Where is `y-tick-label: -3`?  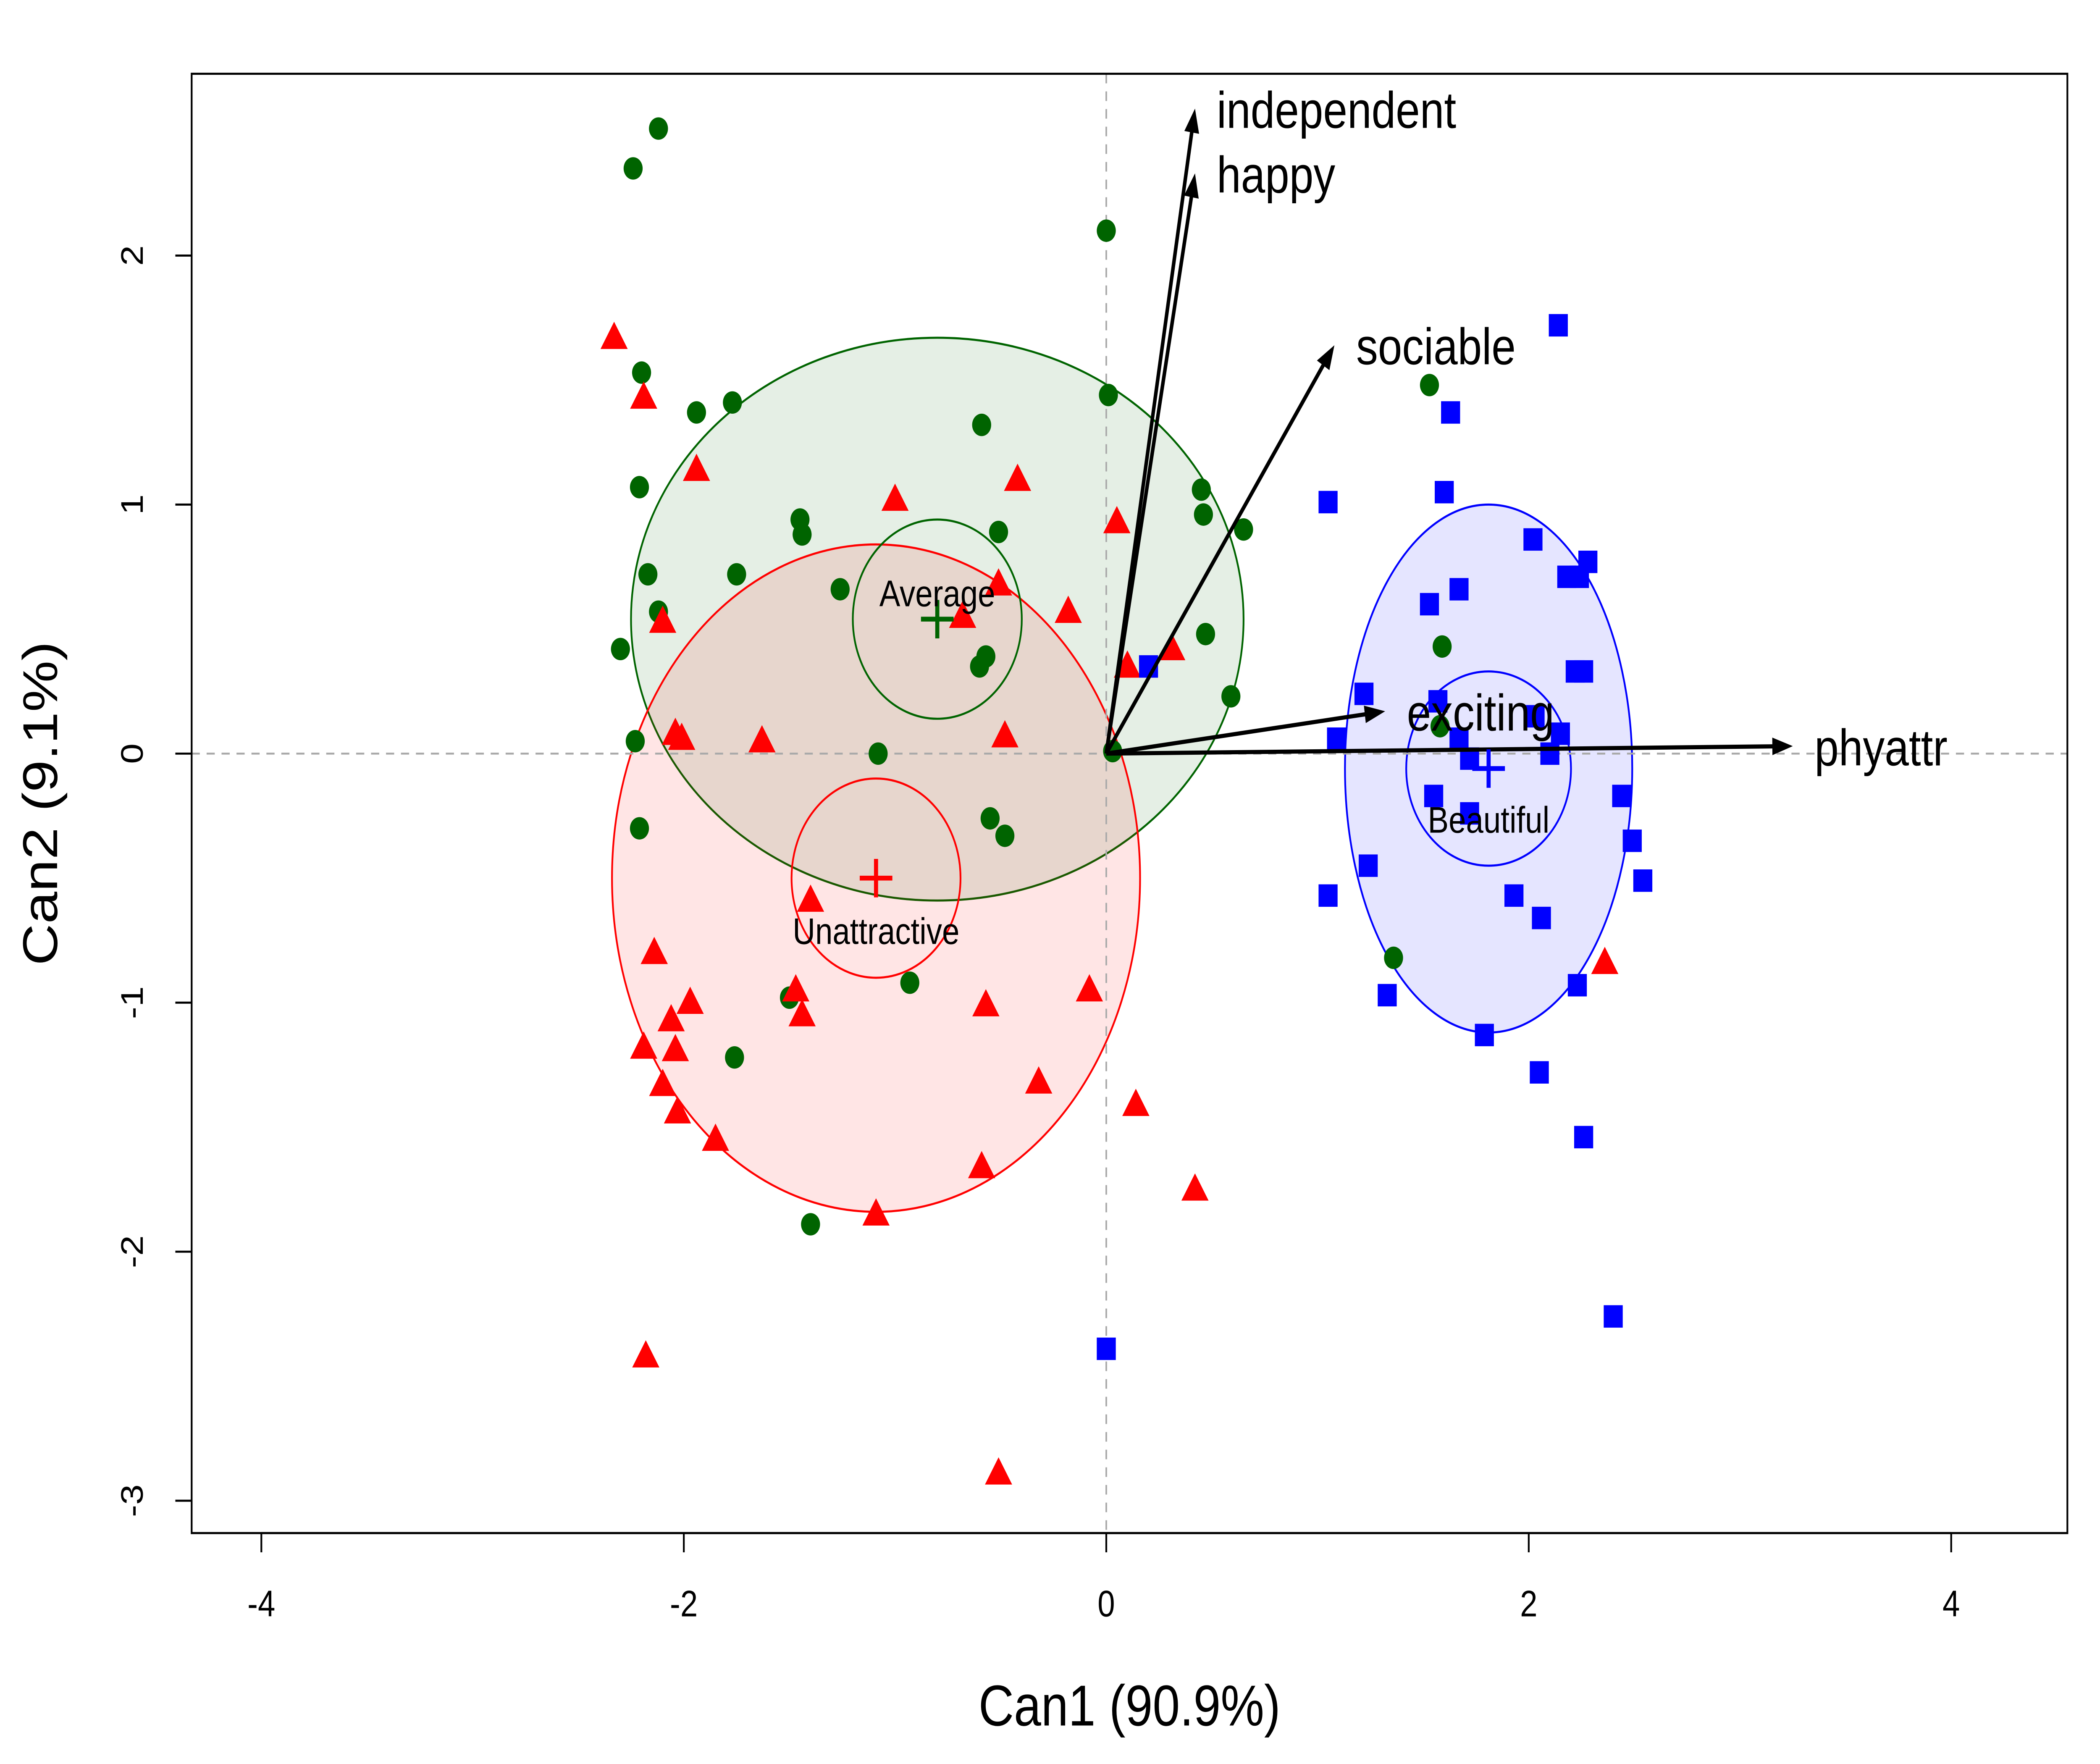
y-tick-label: -3 is located at coordinates (132, 1500).